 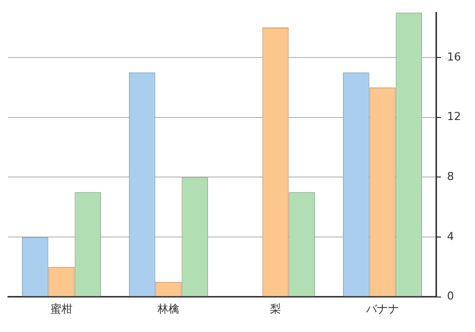 I want to click on y-tick-label: 4, so click(x=450, y=236).